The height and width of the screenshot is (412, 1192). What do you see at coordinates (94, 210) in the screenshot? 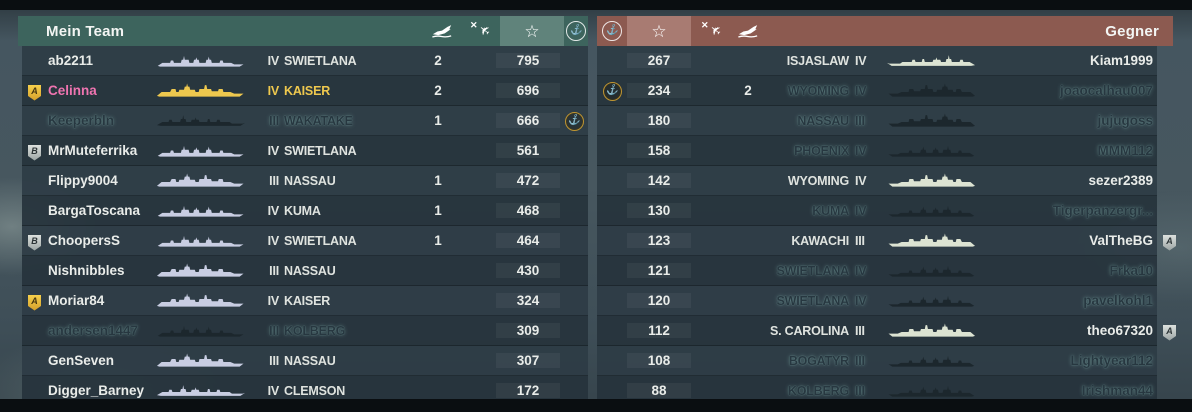
I see `player-name: BargaToscana` at bounding box center [94, 210].